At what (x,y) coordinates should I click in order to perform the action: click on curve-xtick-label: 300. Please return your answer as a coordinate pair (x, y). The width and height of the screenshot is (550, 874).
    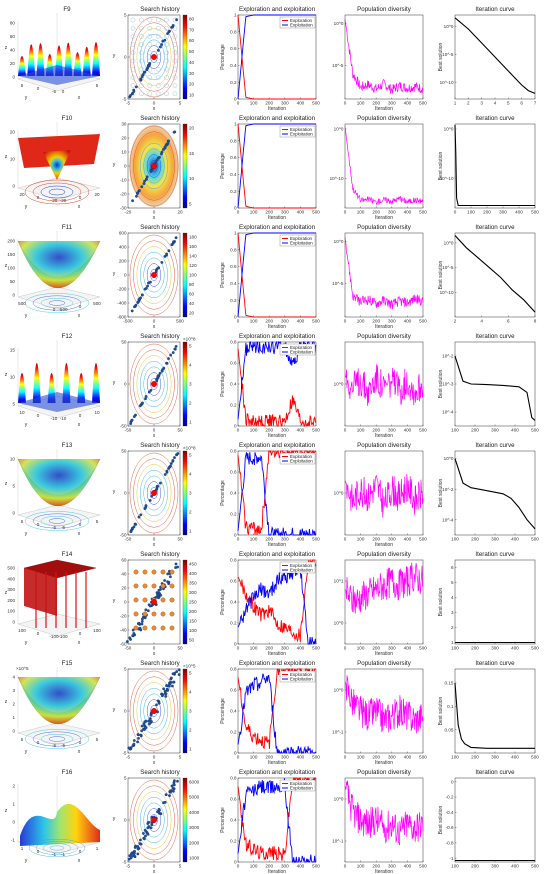
    Looking at the image, I should click on (495, 539).